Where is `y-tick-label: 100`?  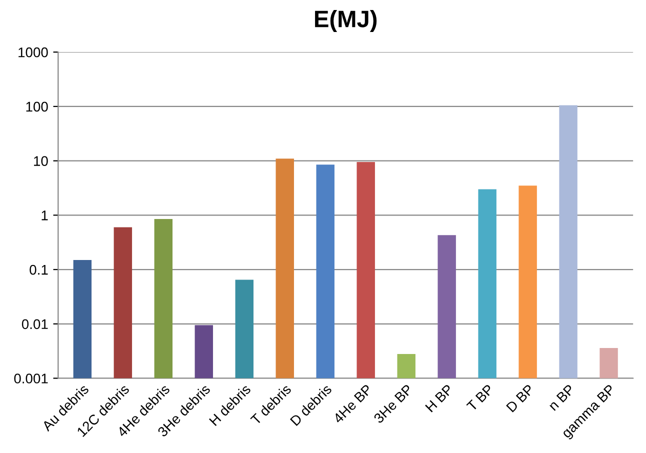
y-tick-label: 100 is located at coordinates (37, 107).